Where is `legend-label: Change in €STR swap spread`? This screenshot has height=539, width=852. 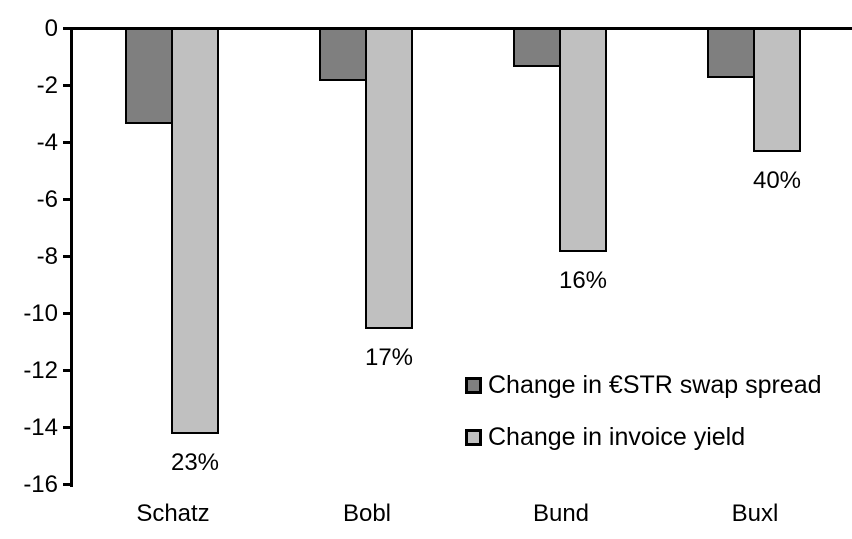 legend-label: Change in €STR swap spread is located at coordinates (655, 385).